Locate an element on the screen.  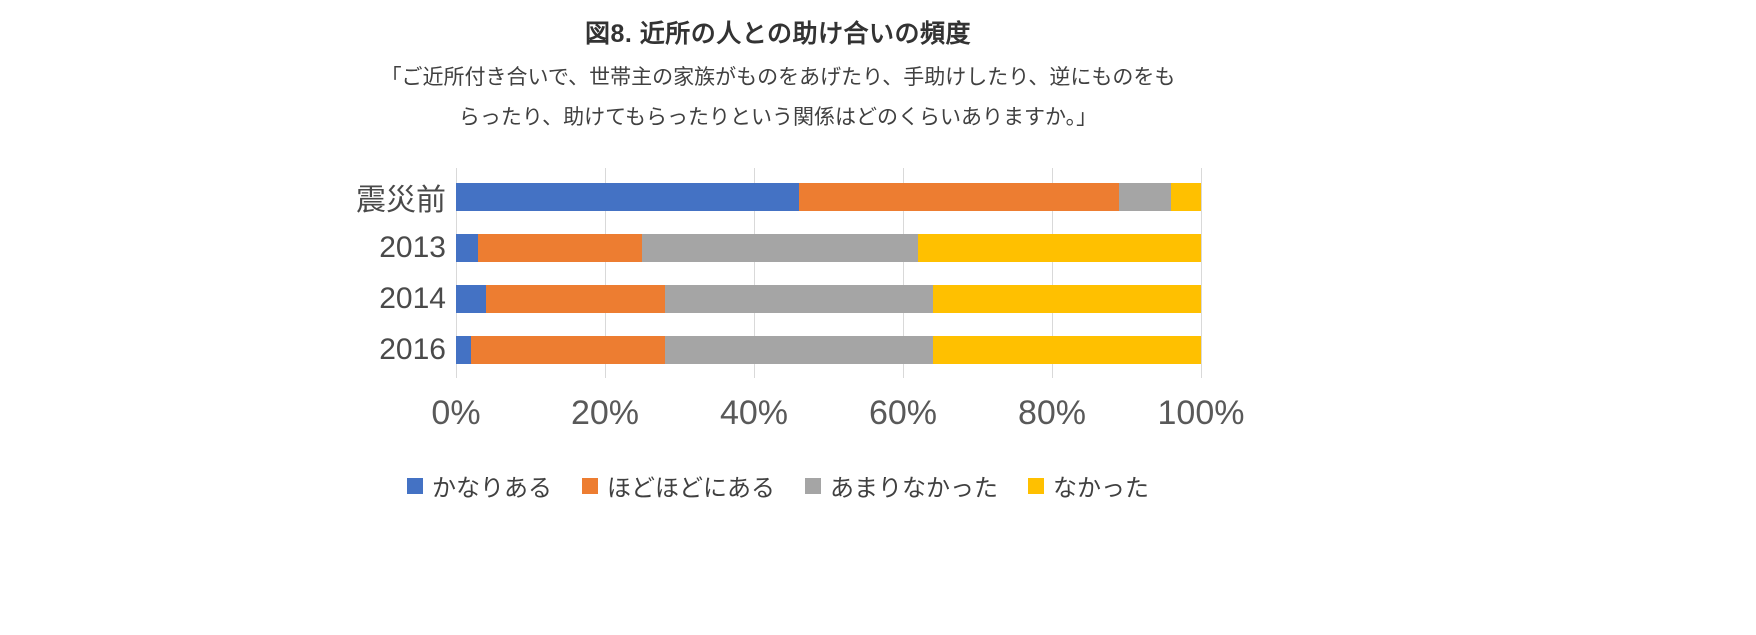
gridlines is located at coordinates (828, 273).